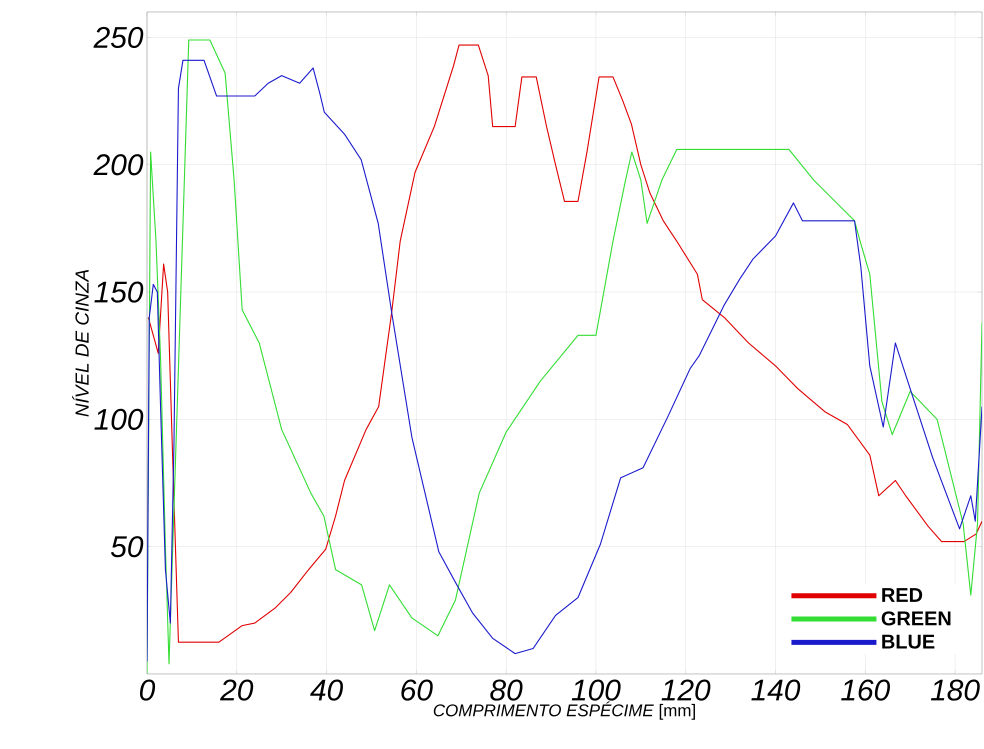 This screenshot has width=984, height=749. What do you see at coordinates (916, 618) in the screenshot?
I see `legend-label: GREEN` at bounding box center [916, 618].